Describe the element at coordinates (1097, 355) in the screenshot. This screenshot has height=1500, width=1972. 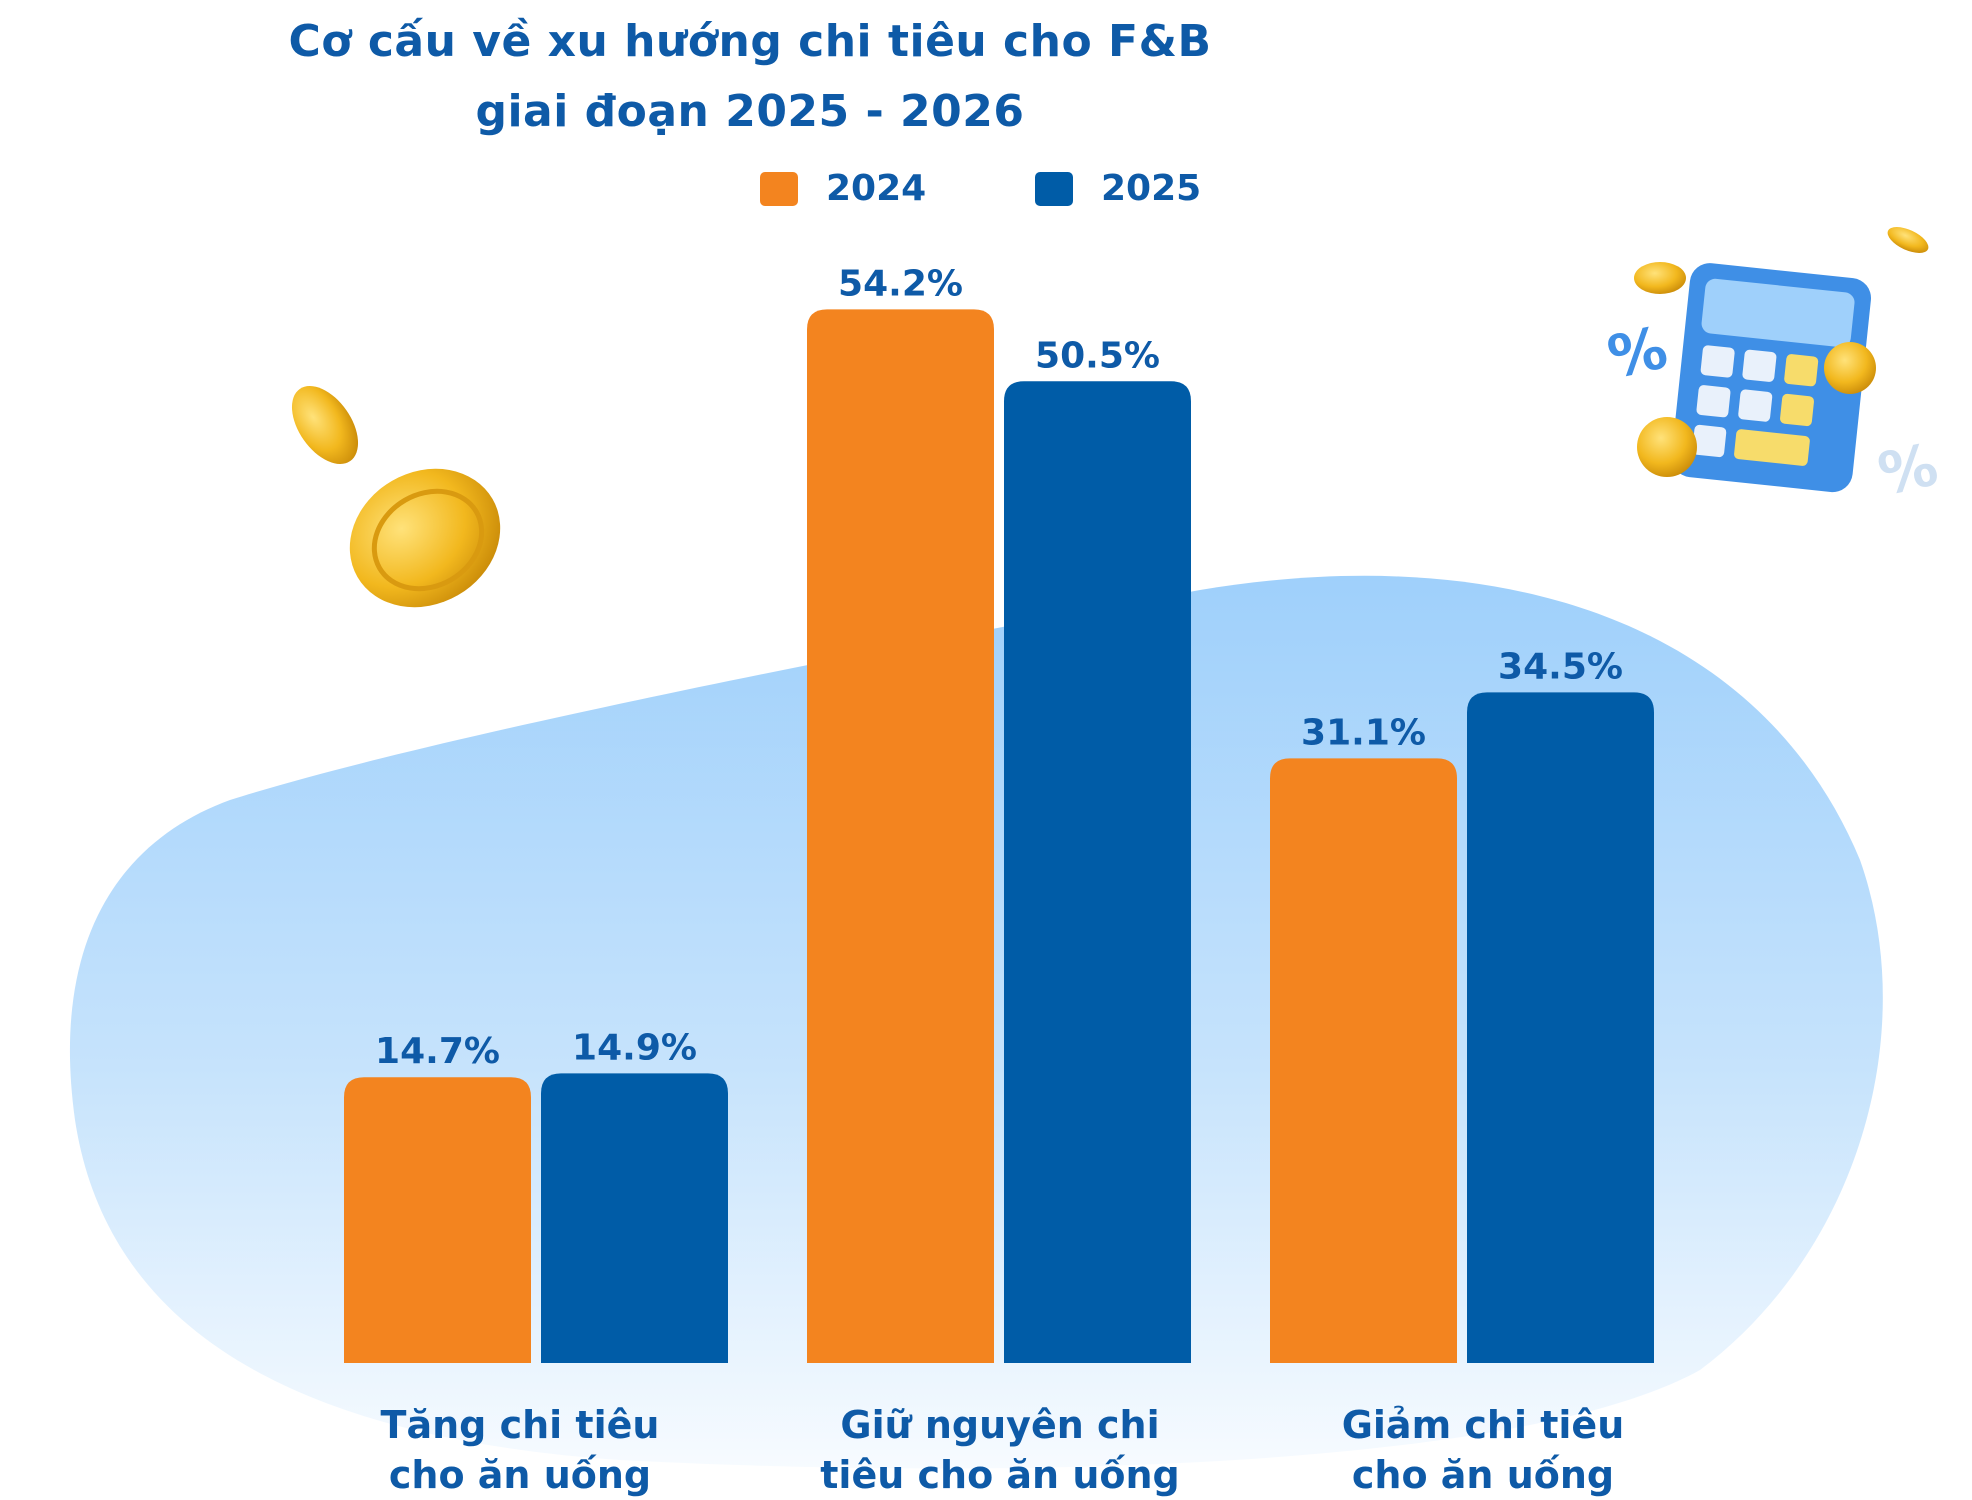
I see `data-label-2025-unchanged: 50.5%` at that location.